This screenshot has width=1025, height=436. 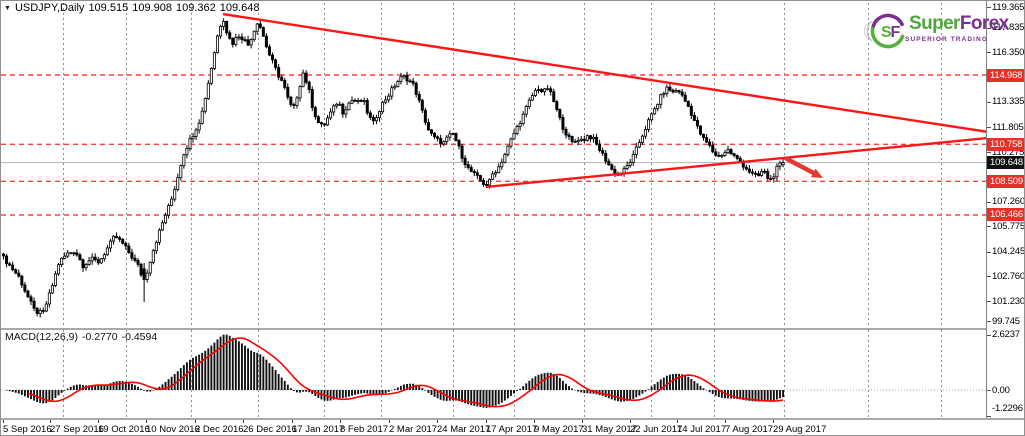 What do you see at coordinates (1006, 335) in the screenshot?
I see `macd-tick-label: 2.6237` at bounding box center [1006, 335].